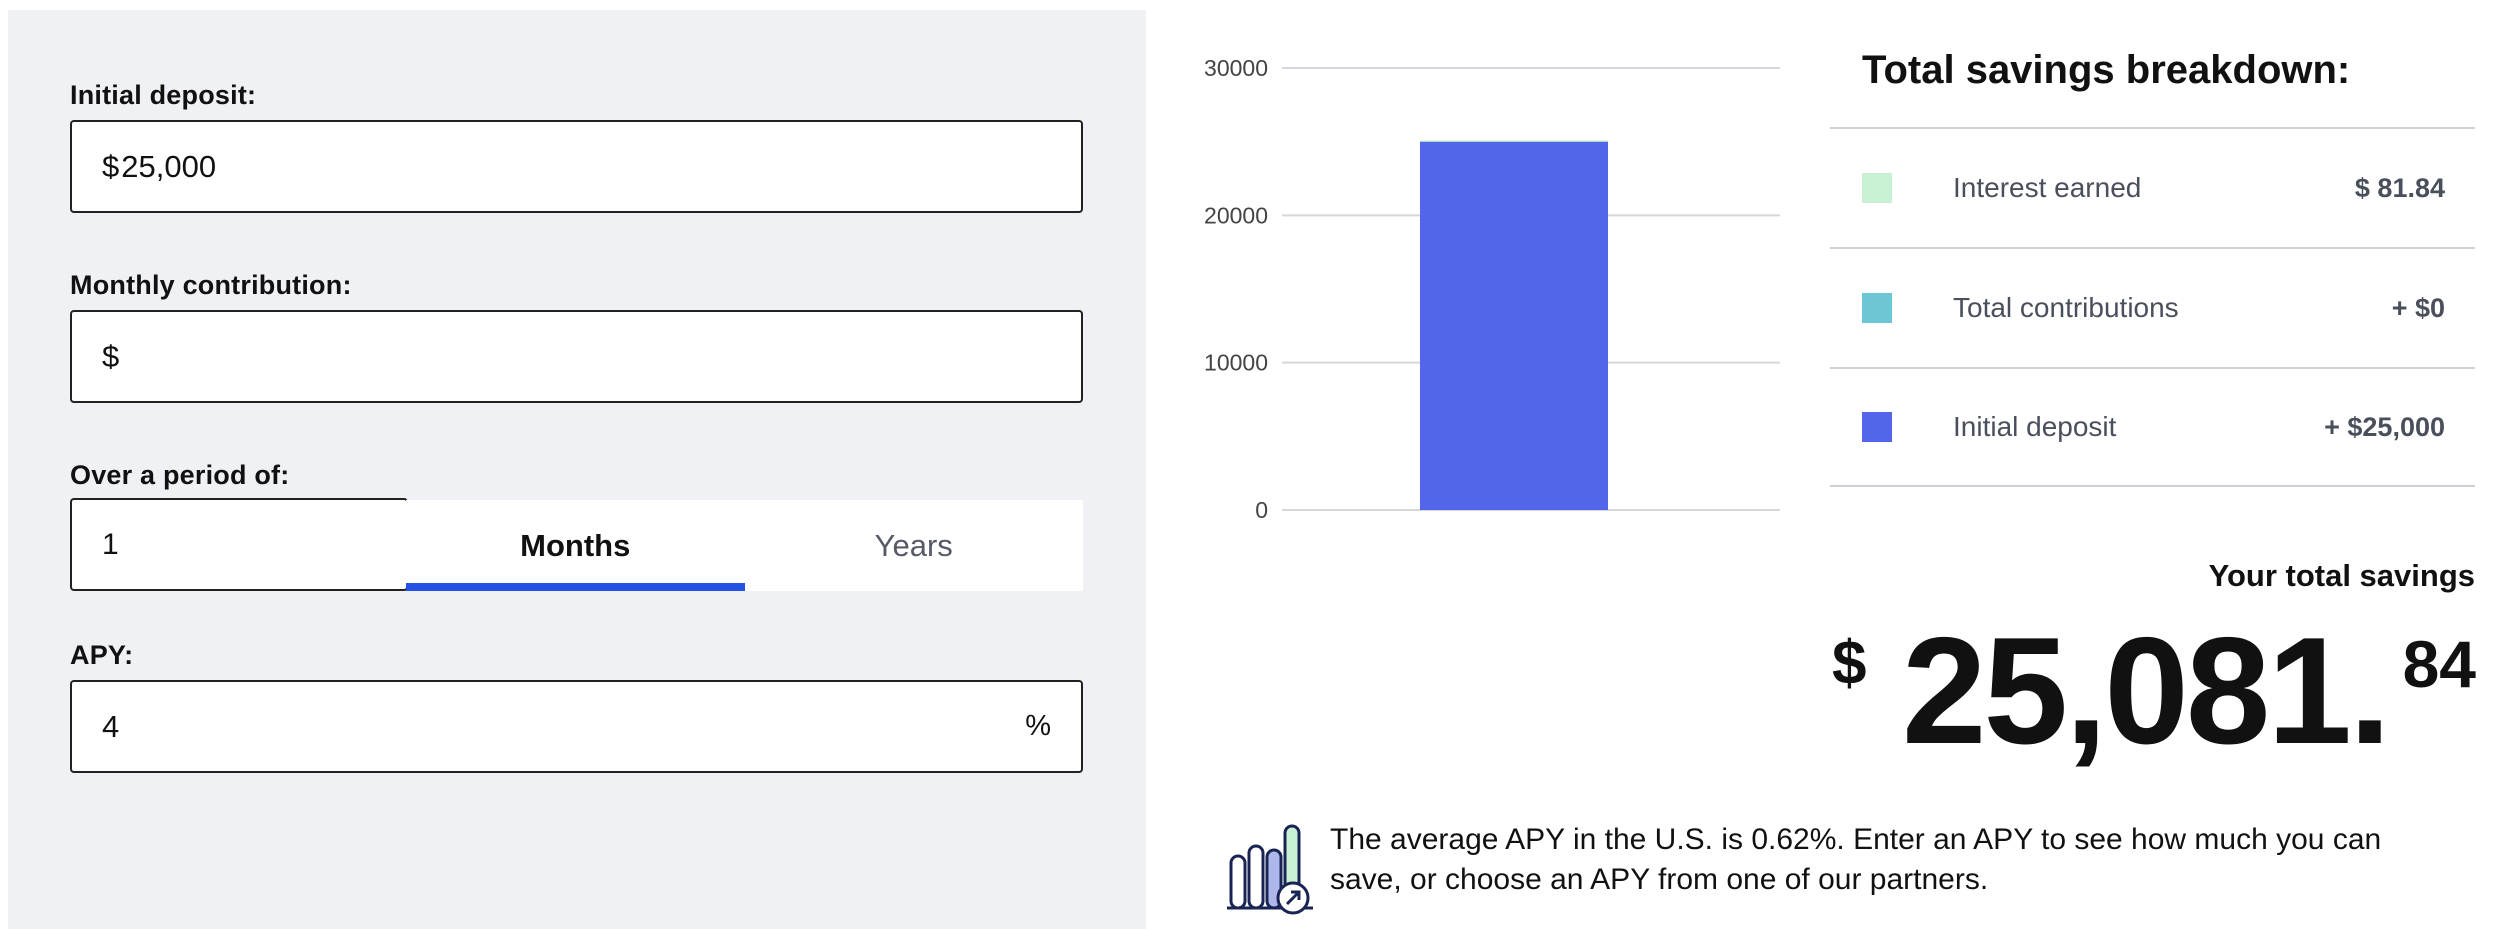  I want to click on initial-deposit-label: Initial deposit:, so click(163, 95).